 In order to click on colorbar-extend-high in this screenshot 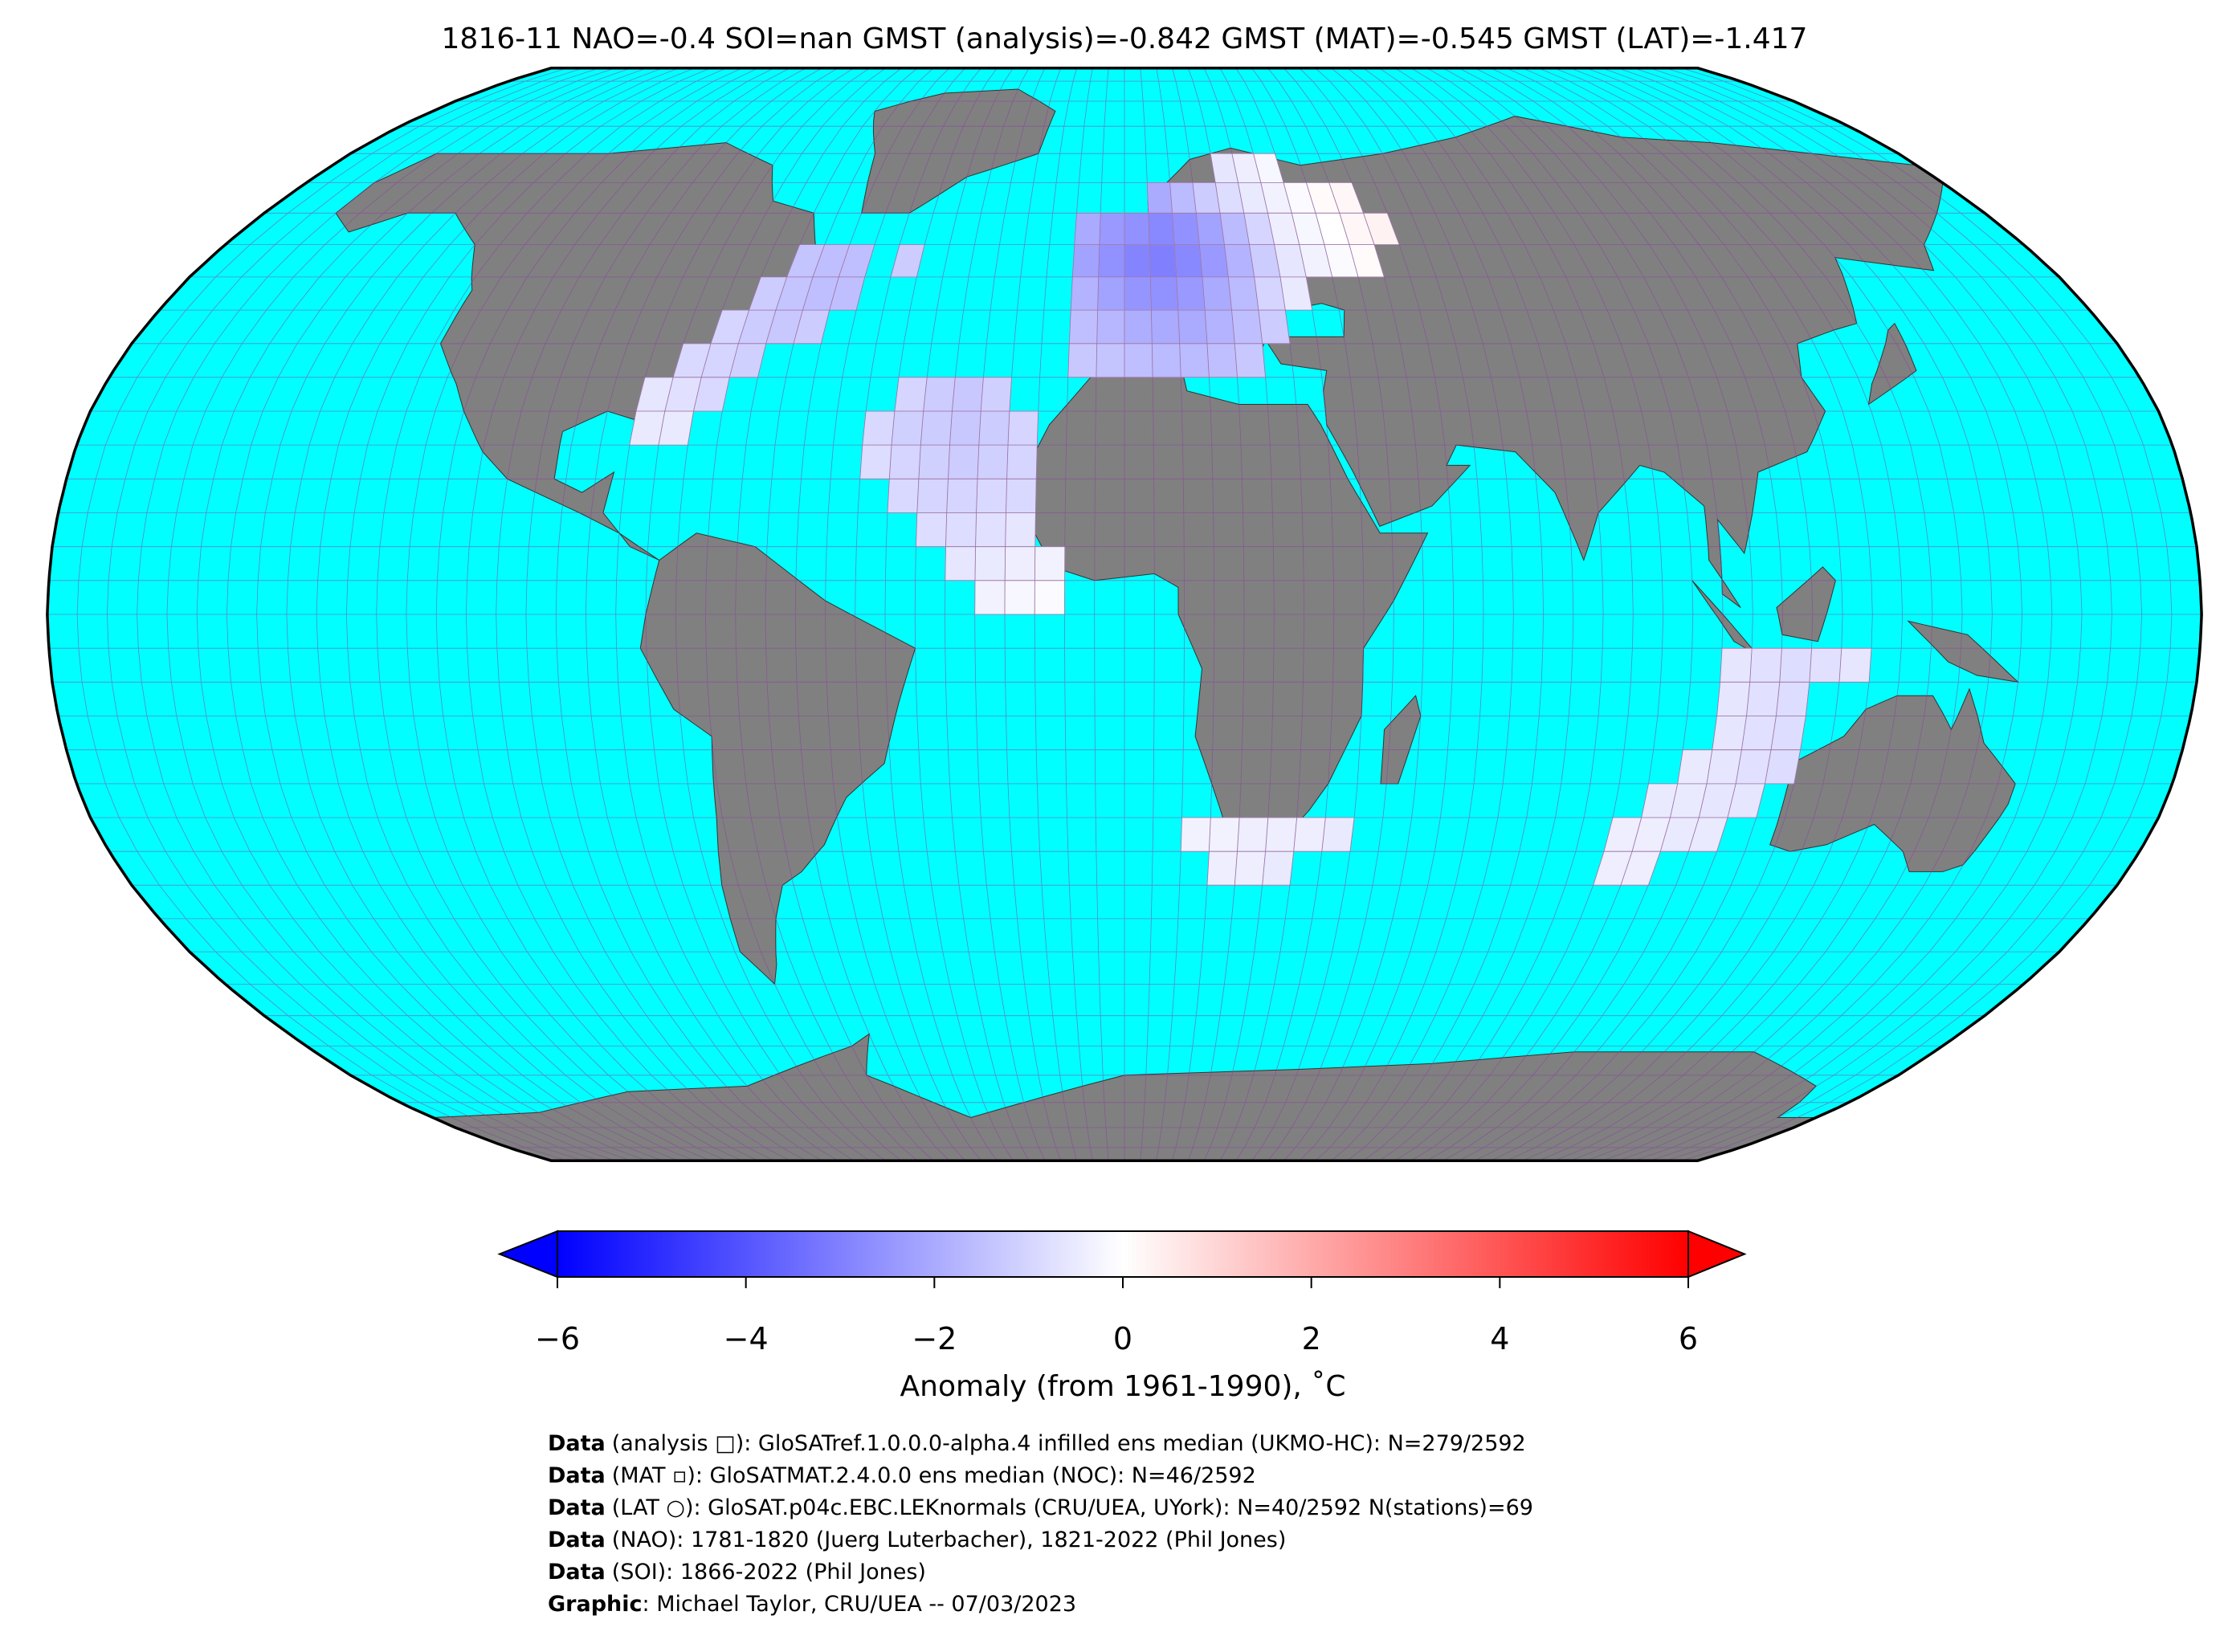, I will do `click(1717, 1254)`.